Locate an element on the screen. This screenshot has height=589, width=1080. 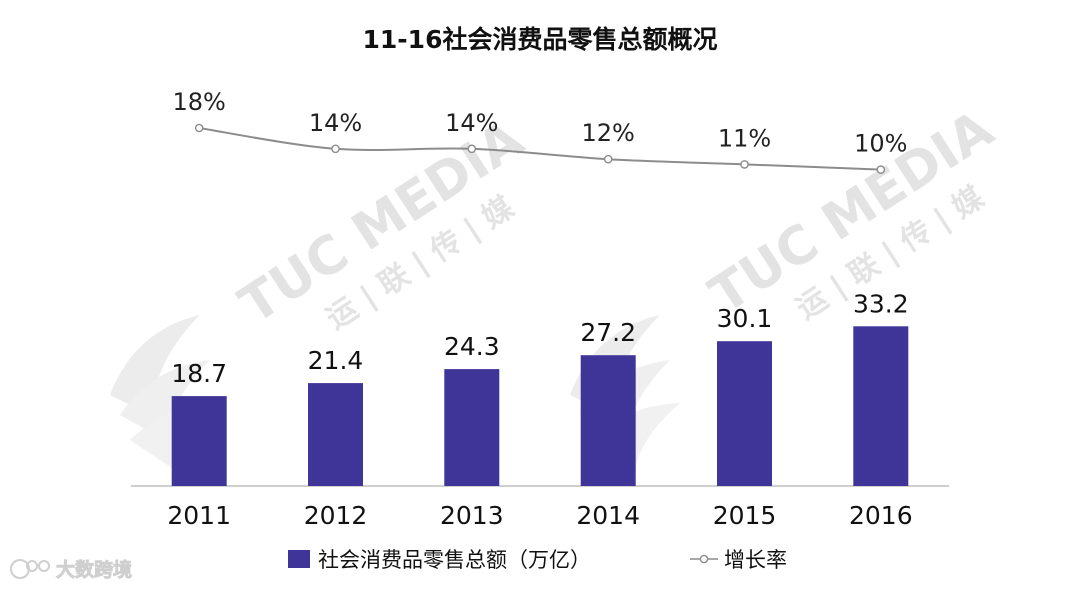
growth-rate-point-2011 is located at coordinates (199, 128).